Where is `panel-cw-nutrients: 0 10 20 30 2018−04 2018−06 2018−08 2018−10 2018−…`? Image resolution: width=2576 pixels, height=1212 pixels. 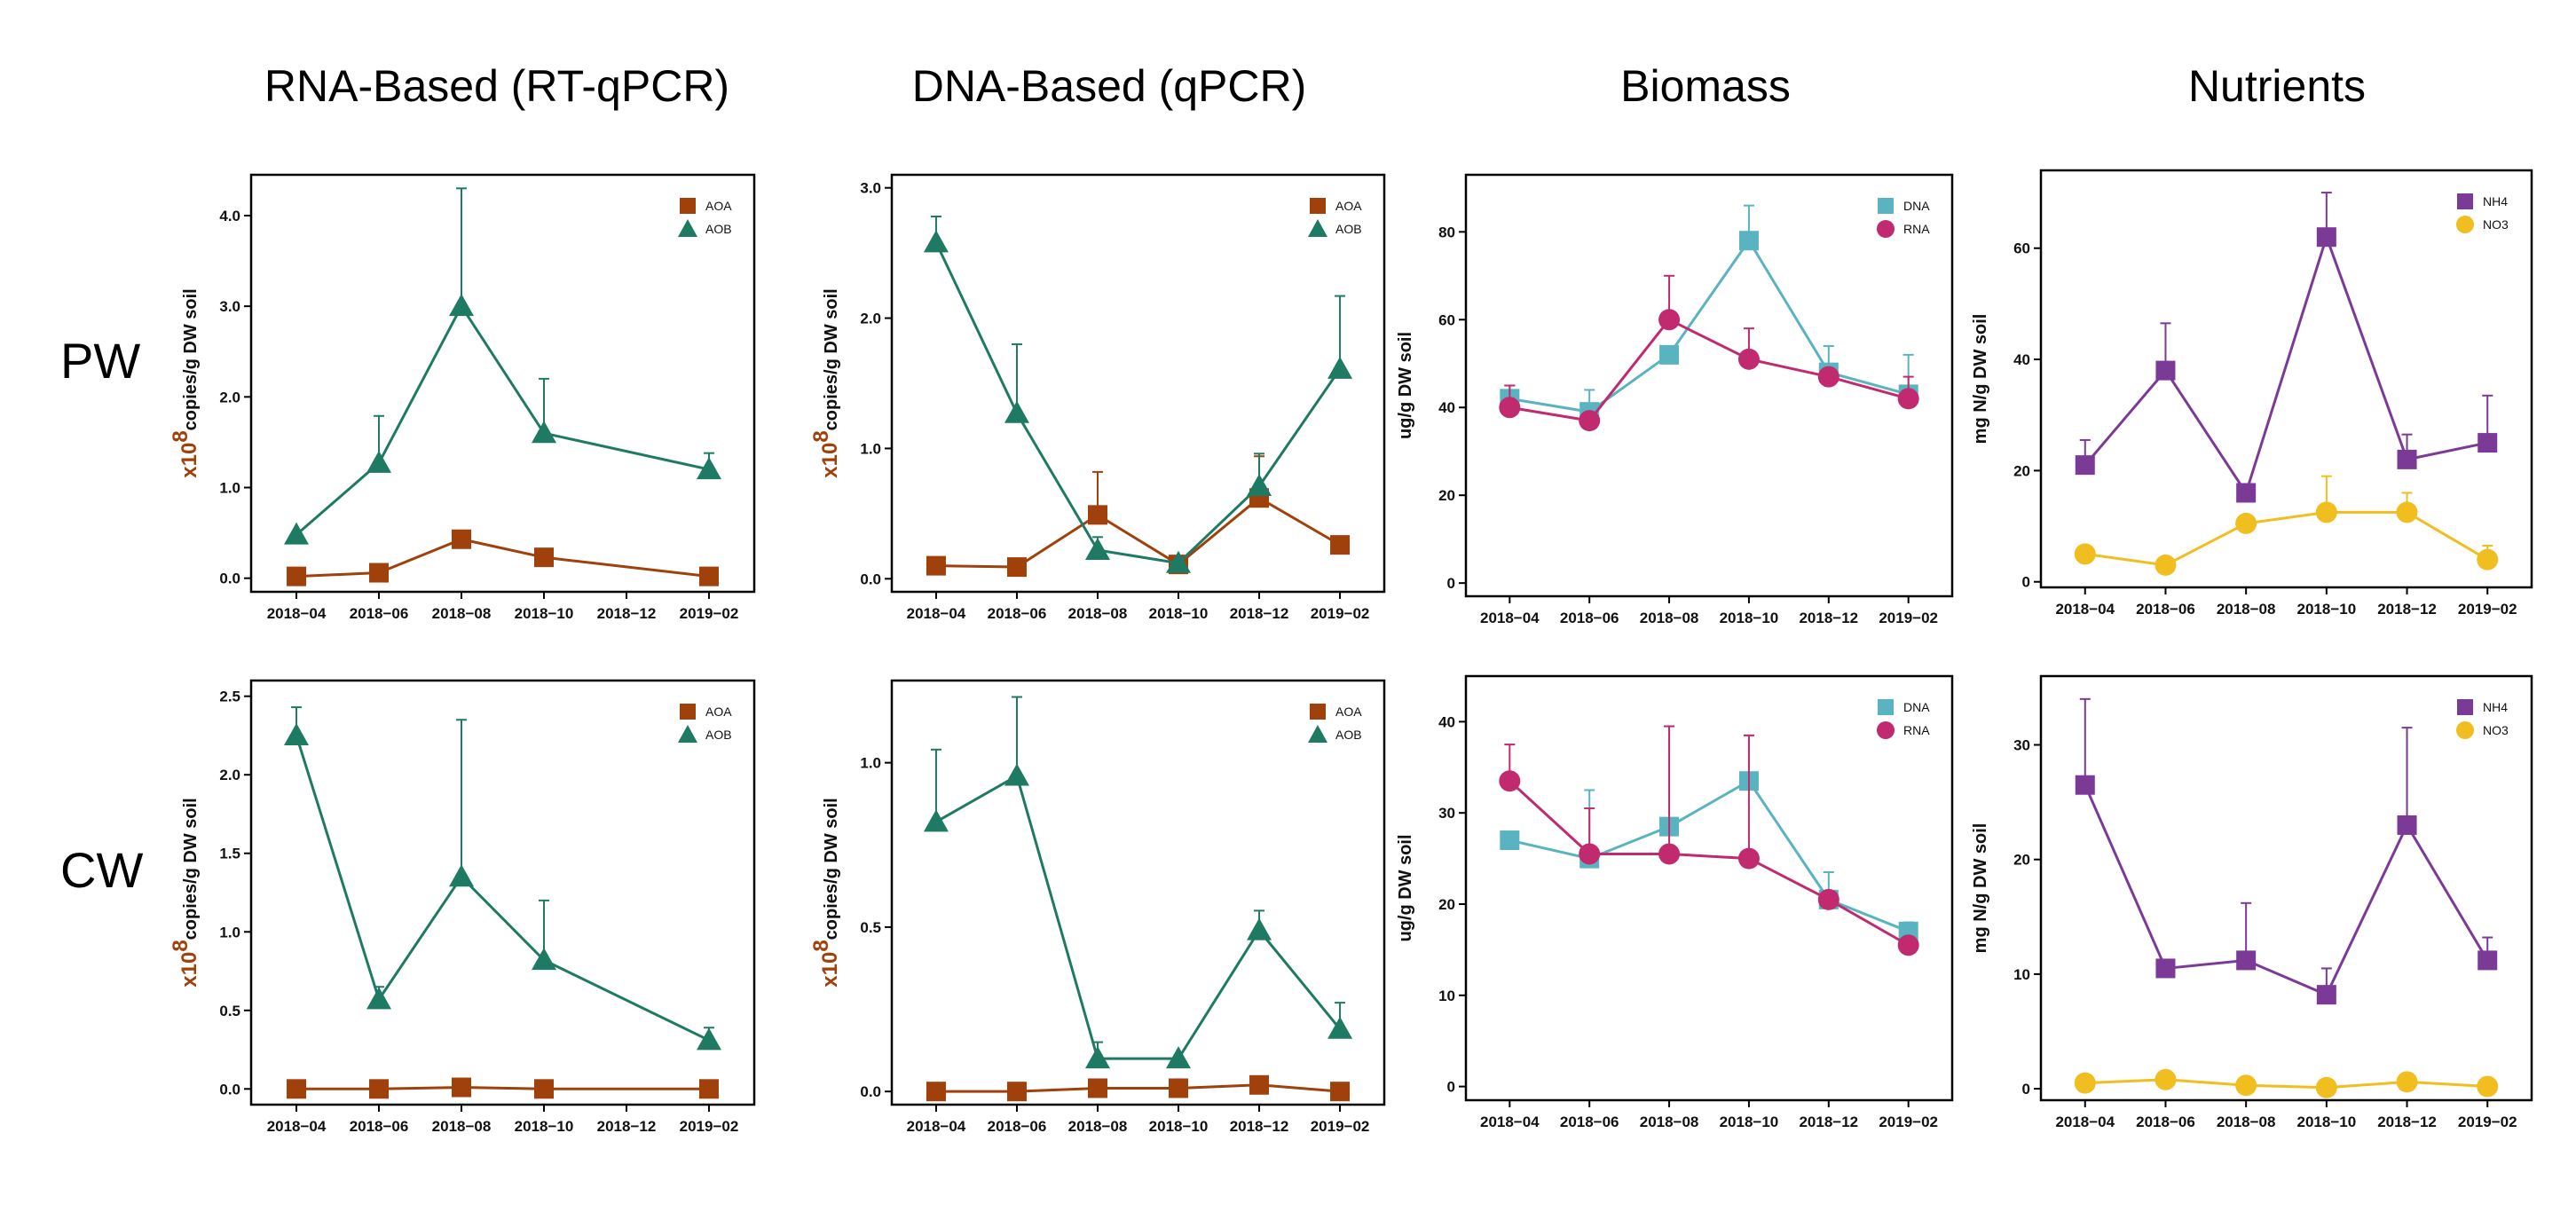
panel-cw-nutrients: 0 10 20 30 2018−04 2018−06 2018−08 2018−10 2018−… is located at coordinates (2252, 902).